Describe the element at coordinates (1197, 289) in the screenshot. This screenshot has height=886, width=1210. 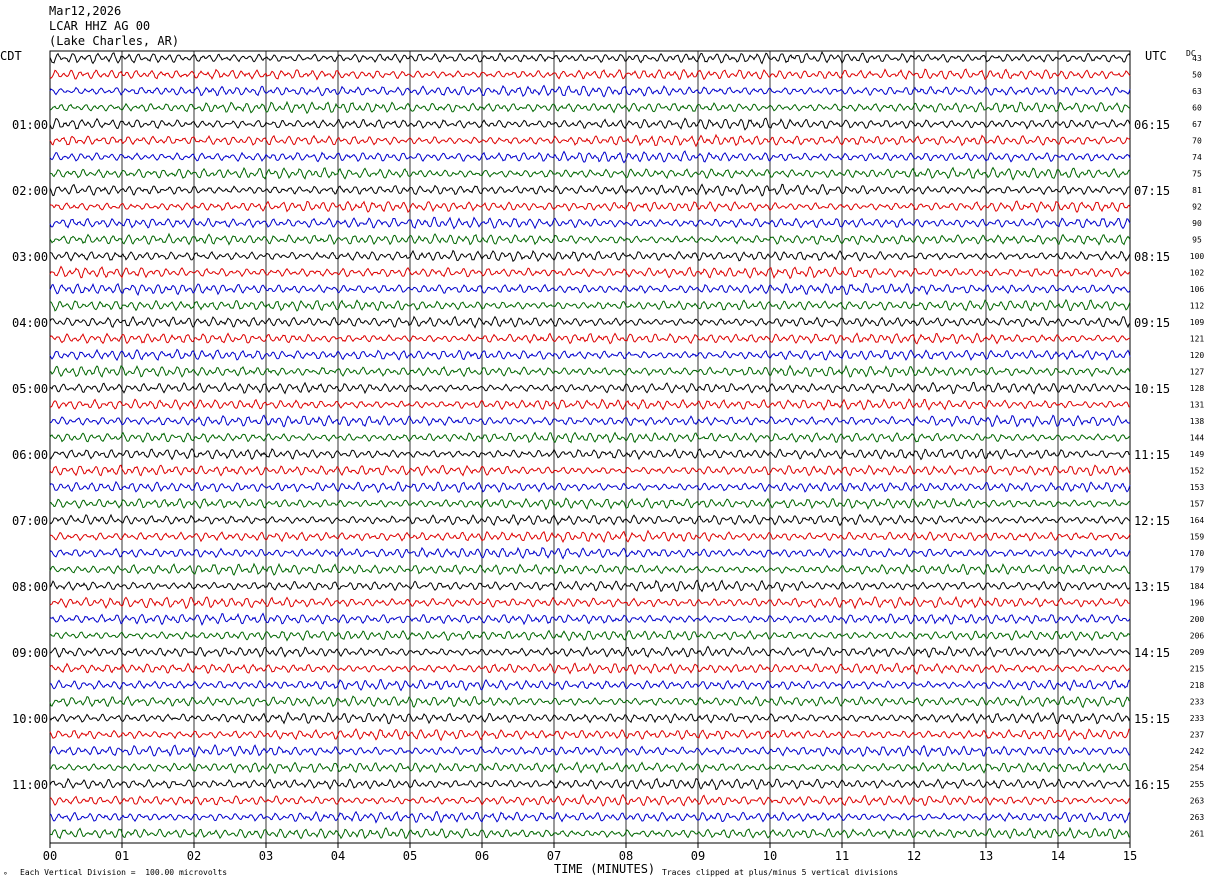
I see `dc-offset-label: 106` at that location.